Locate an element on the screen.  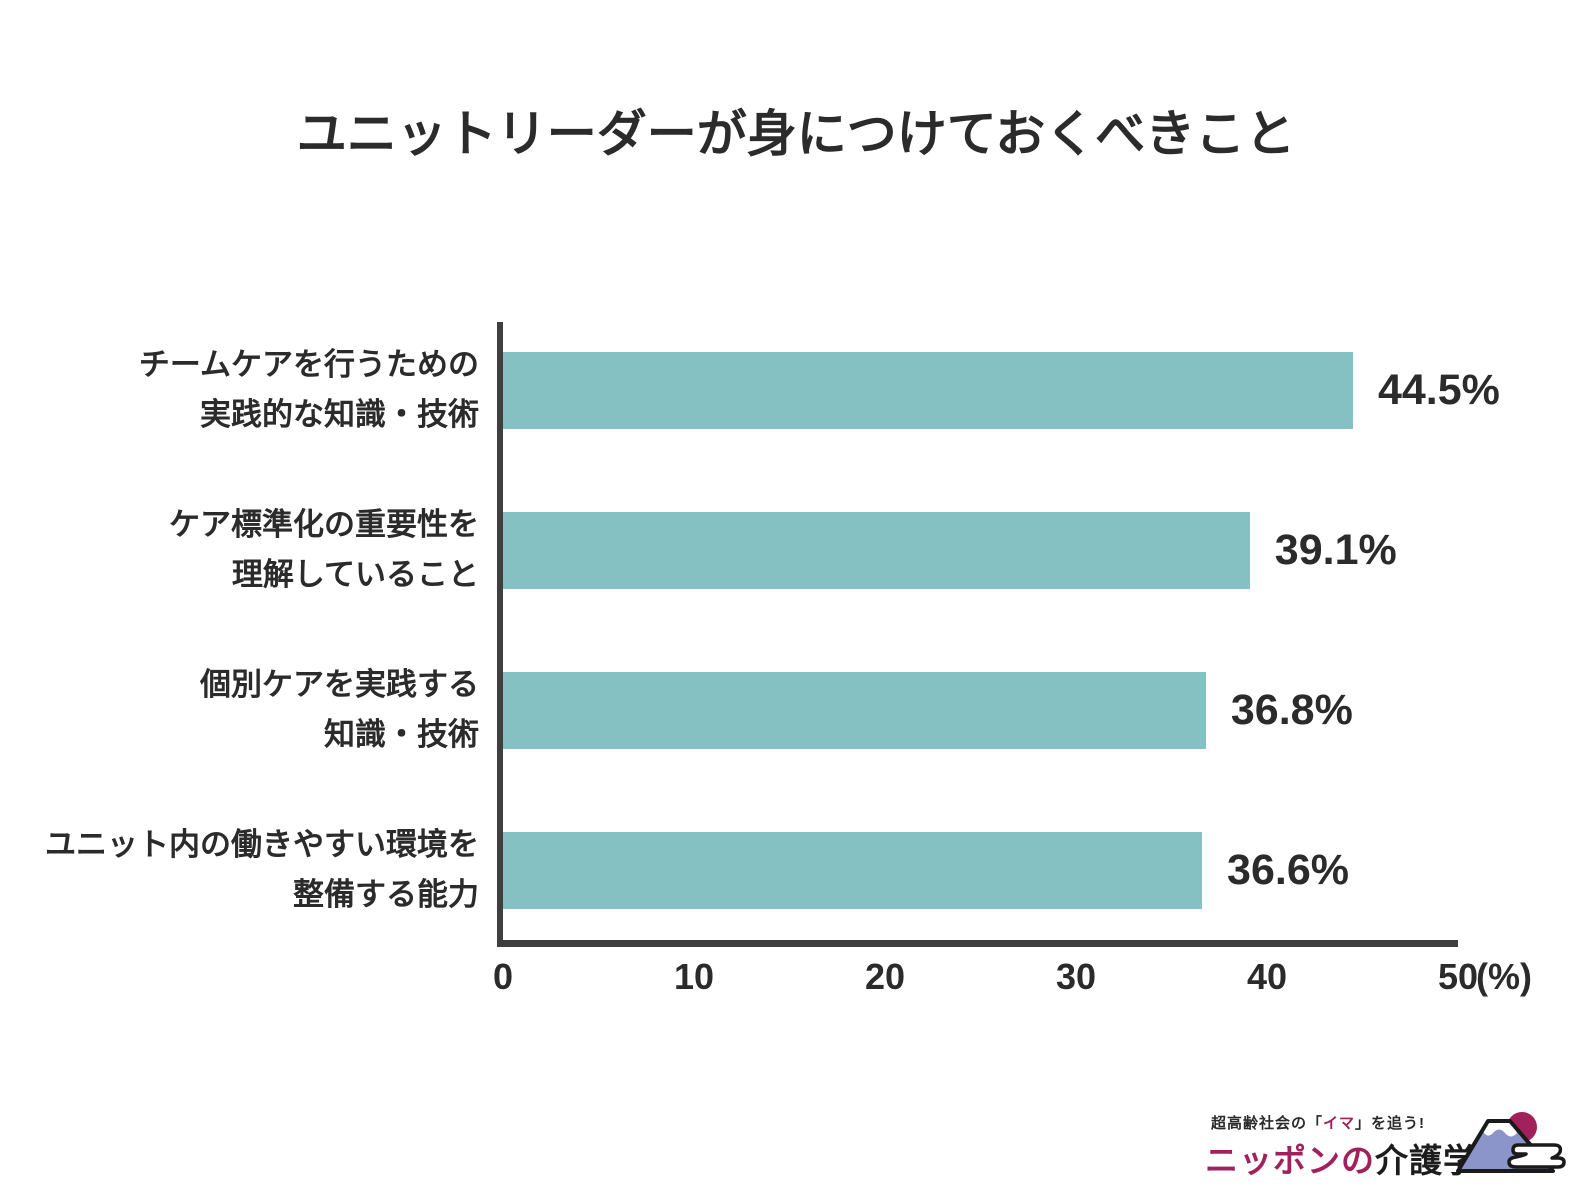
bar-row: 36.8% is located at coordinates (980, 710).